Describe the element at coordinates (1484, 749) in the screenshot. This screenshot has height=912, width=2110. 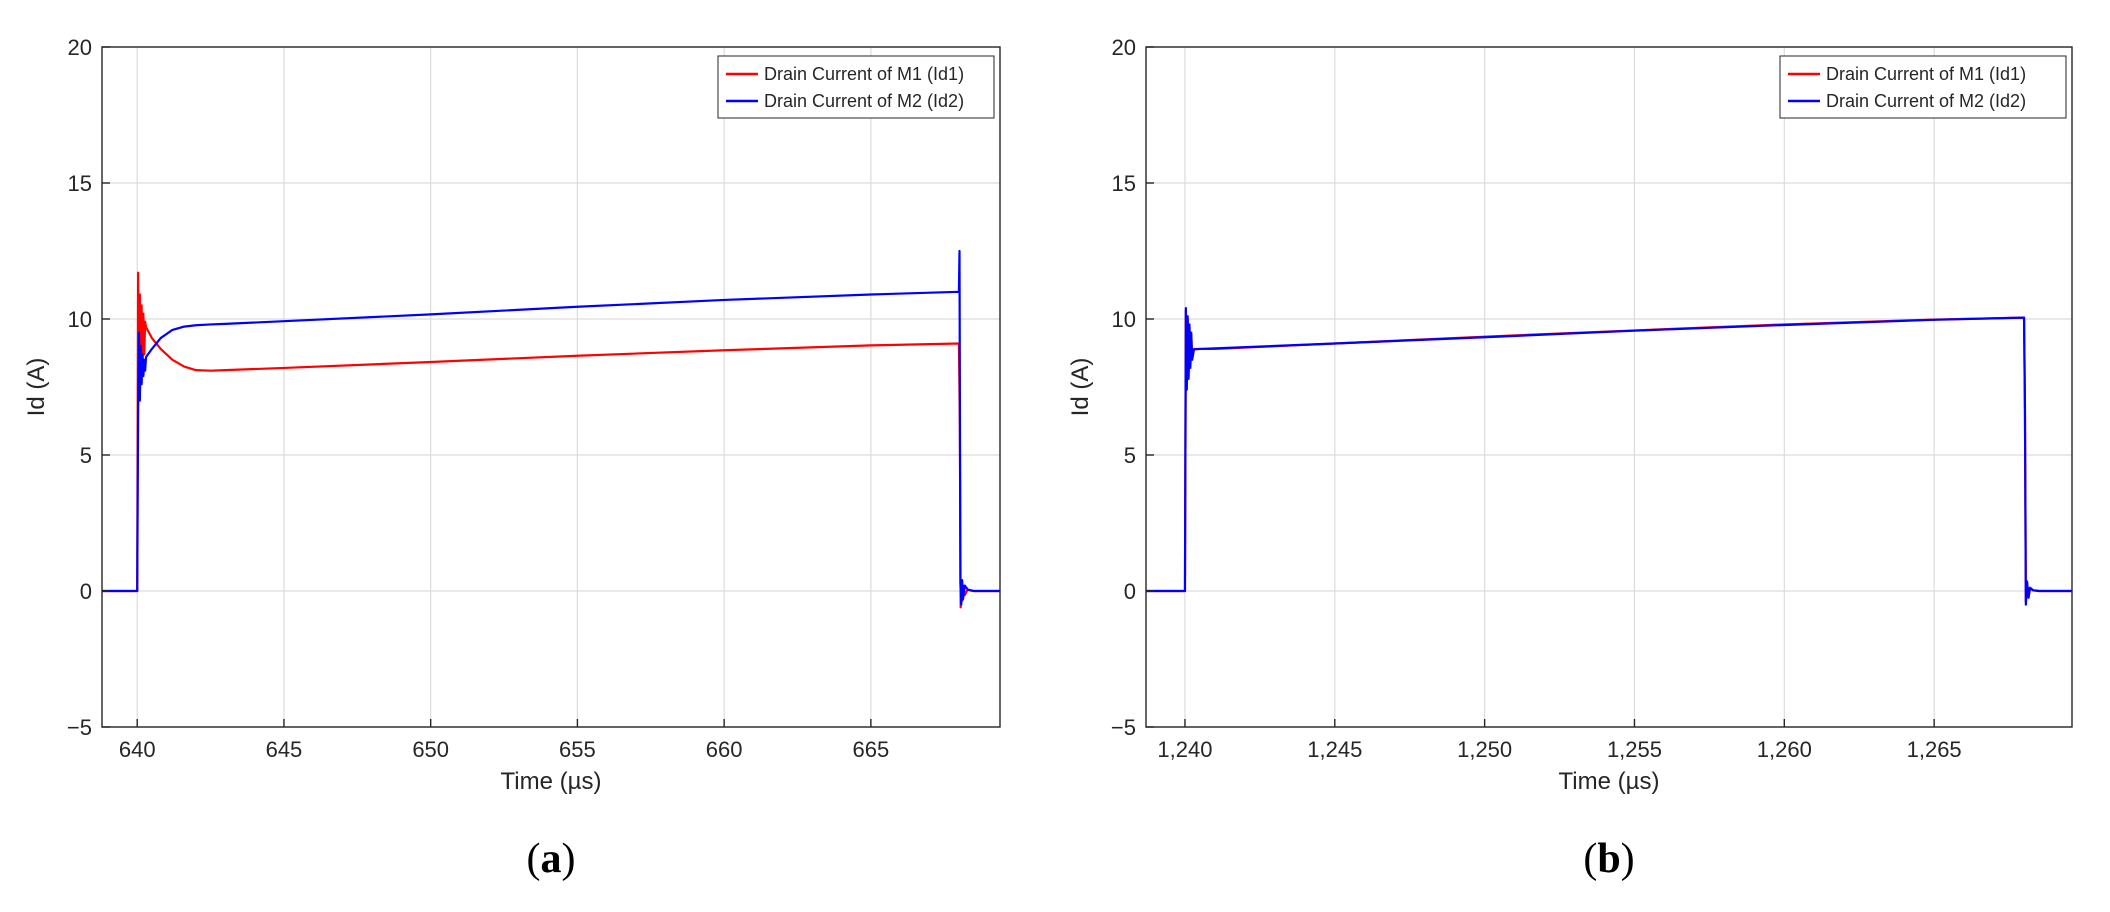
I see `x-tick-label: 1,250` at that location.